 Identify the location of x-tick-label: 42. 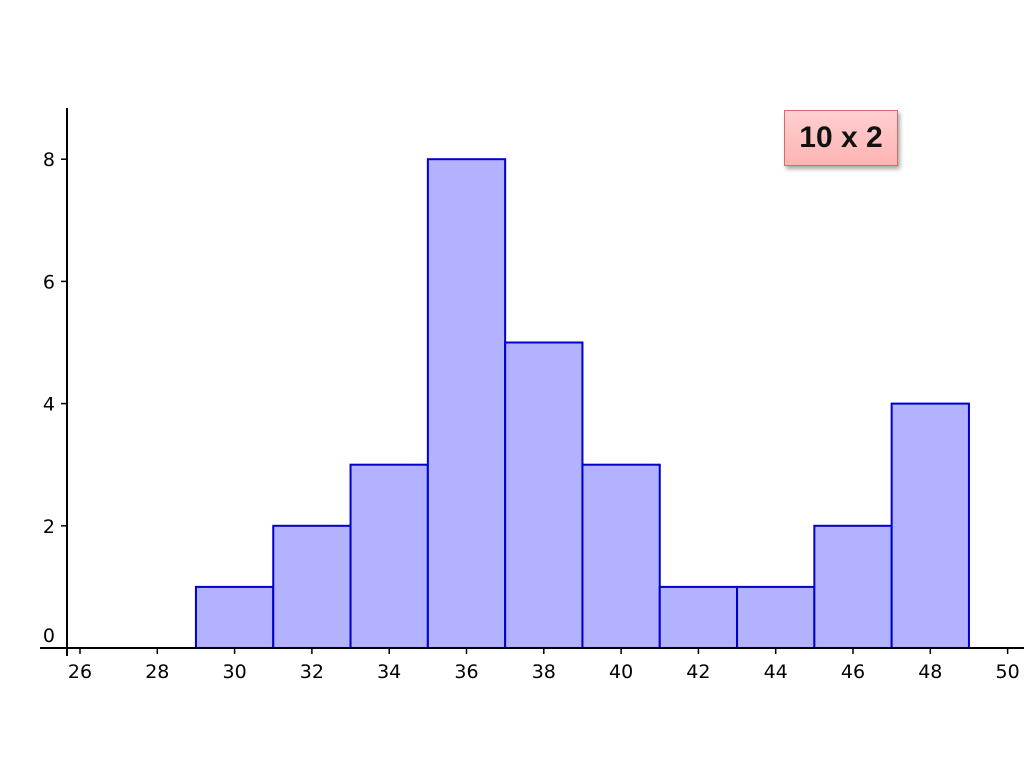
(698, 672).